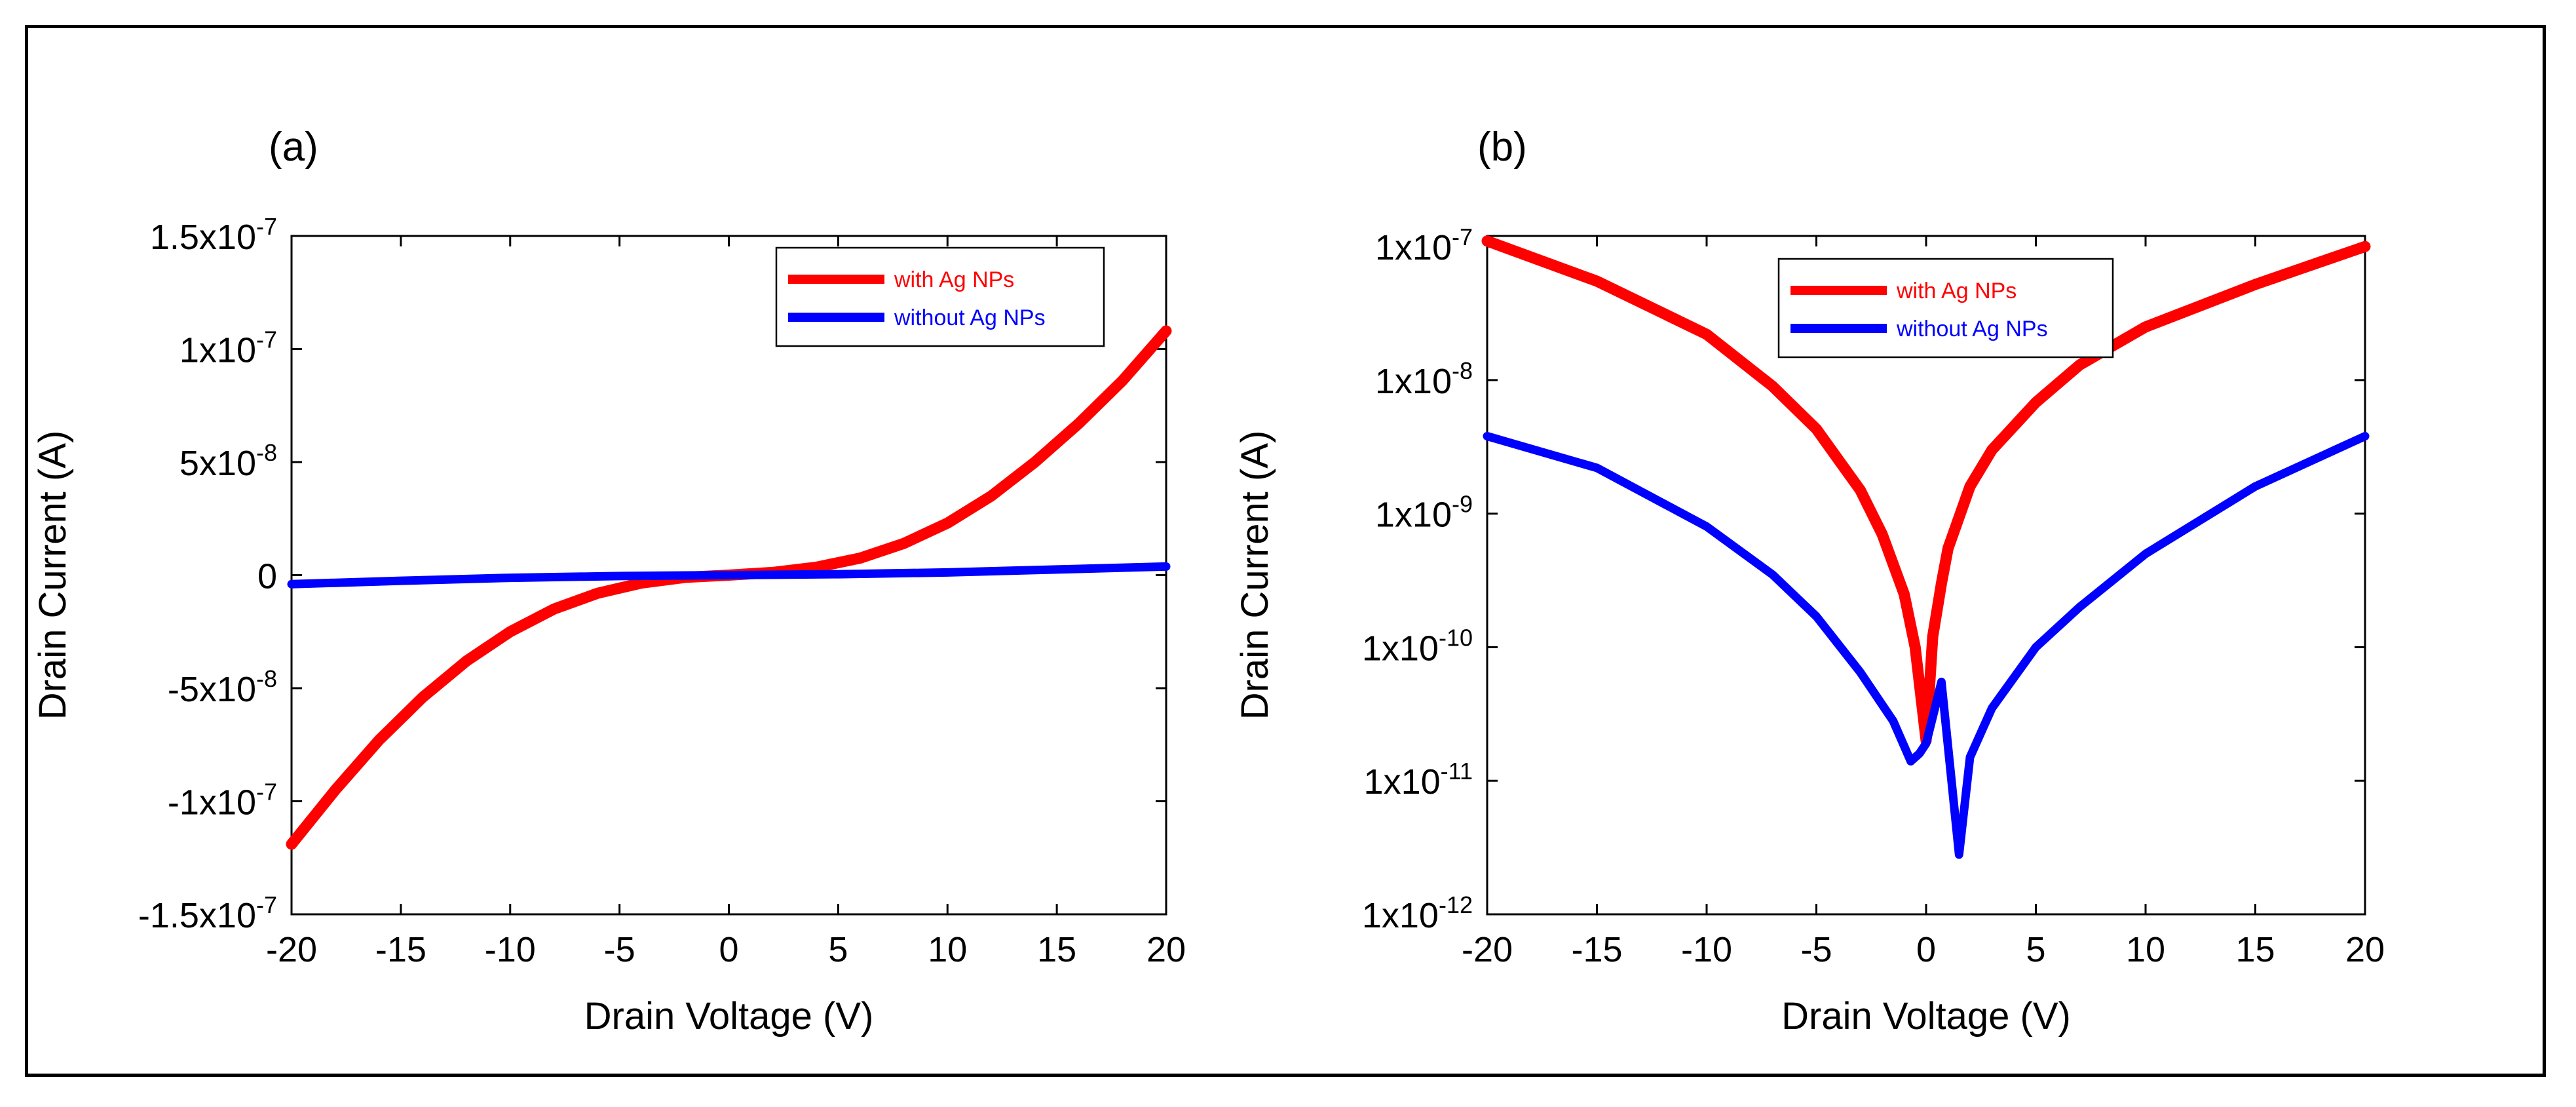 This screenshot has width=2576, height=1107. I want to click on y-tick-label: 1x10⁻¹¹, so click(1418, 780).